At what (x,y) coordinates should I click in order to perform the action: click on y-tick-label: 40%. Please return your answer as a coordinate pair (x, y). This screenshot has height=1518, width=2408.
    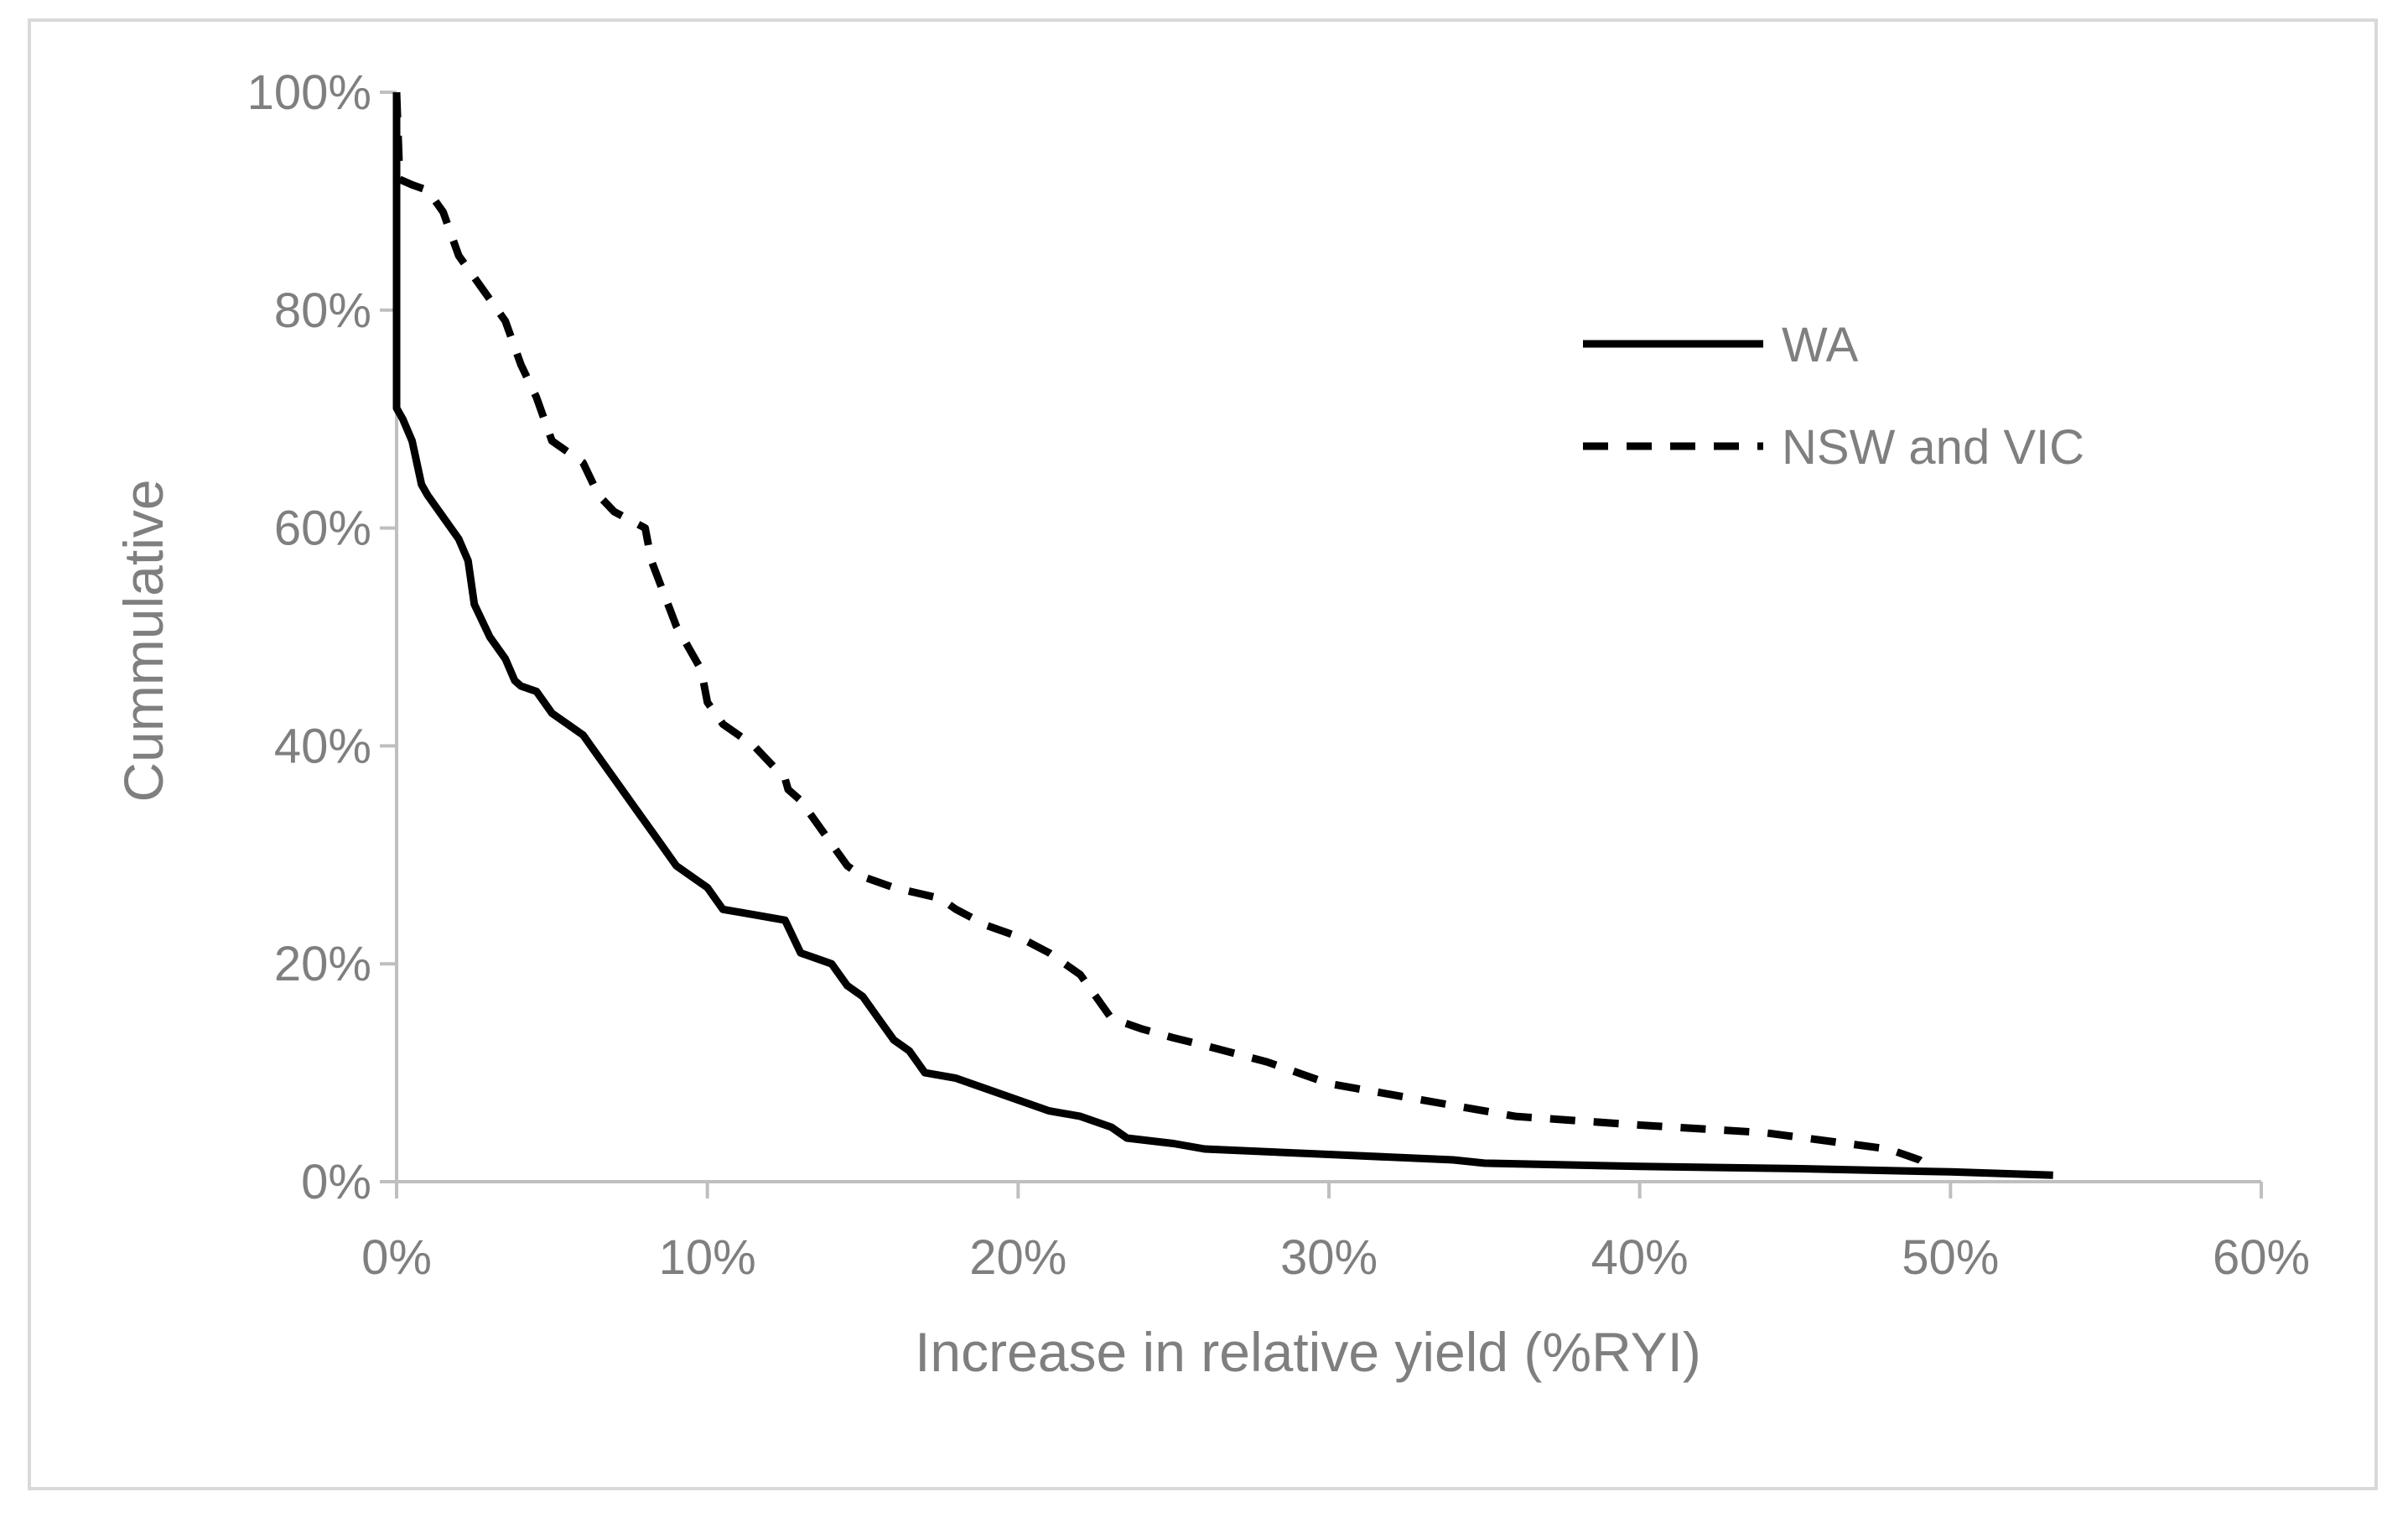
    Looking at the image, I should click on (322, 746).